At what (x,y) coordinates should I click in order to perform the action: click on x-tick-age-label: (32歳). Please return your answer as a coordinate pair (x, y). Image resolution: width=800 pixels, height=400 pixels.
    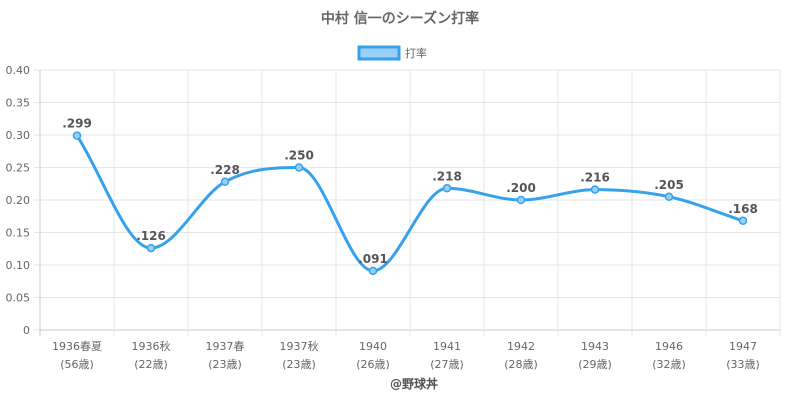
    Looking at the image, I should click on (669, 364).